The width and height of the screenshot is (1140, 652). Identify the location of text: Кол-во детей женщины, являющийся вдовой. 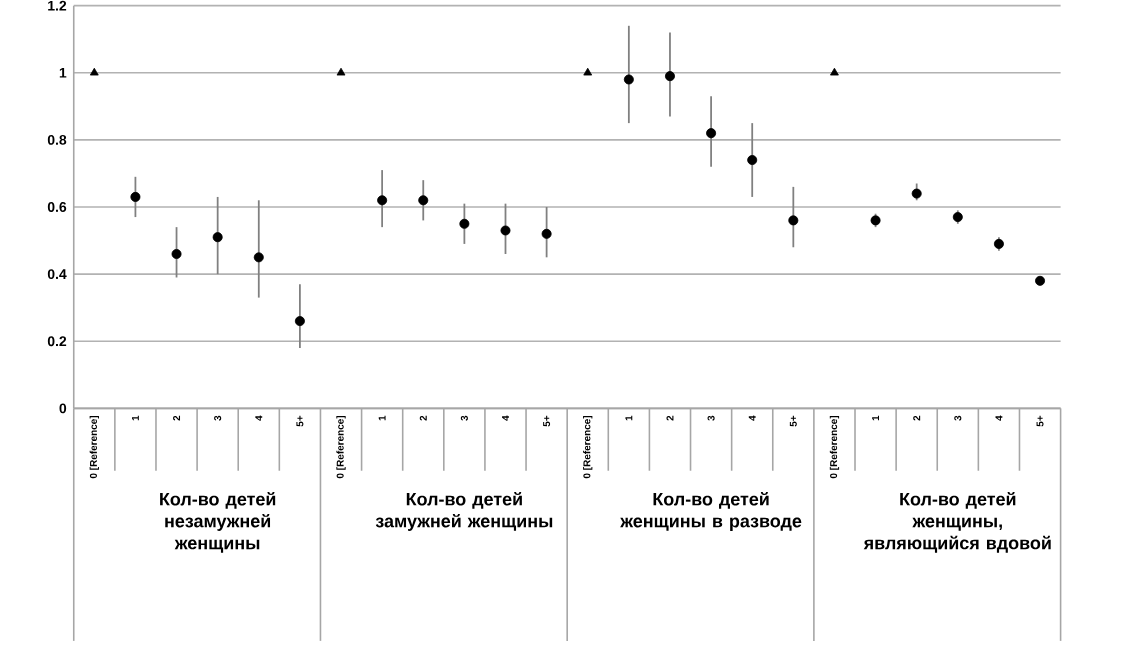
(957, 522).